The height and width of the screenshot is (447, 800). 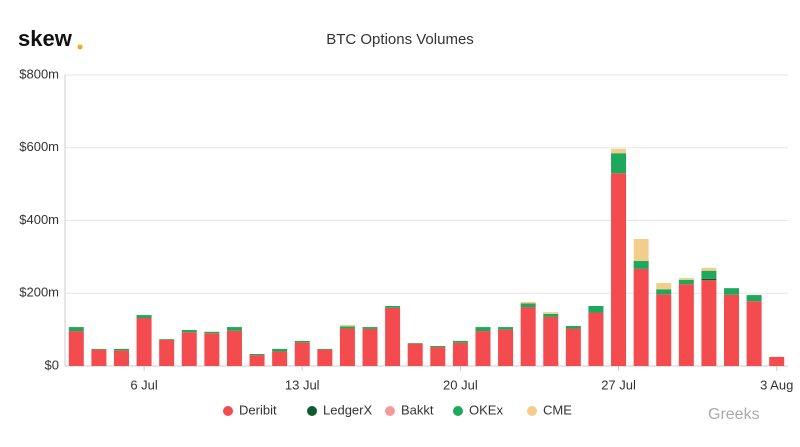 What do you see at coordinates (80, 47) in the screenshot?
I see `logo-dot` at bounding box center [80, 47].